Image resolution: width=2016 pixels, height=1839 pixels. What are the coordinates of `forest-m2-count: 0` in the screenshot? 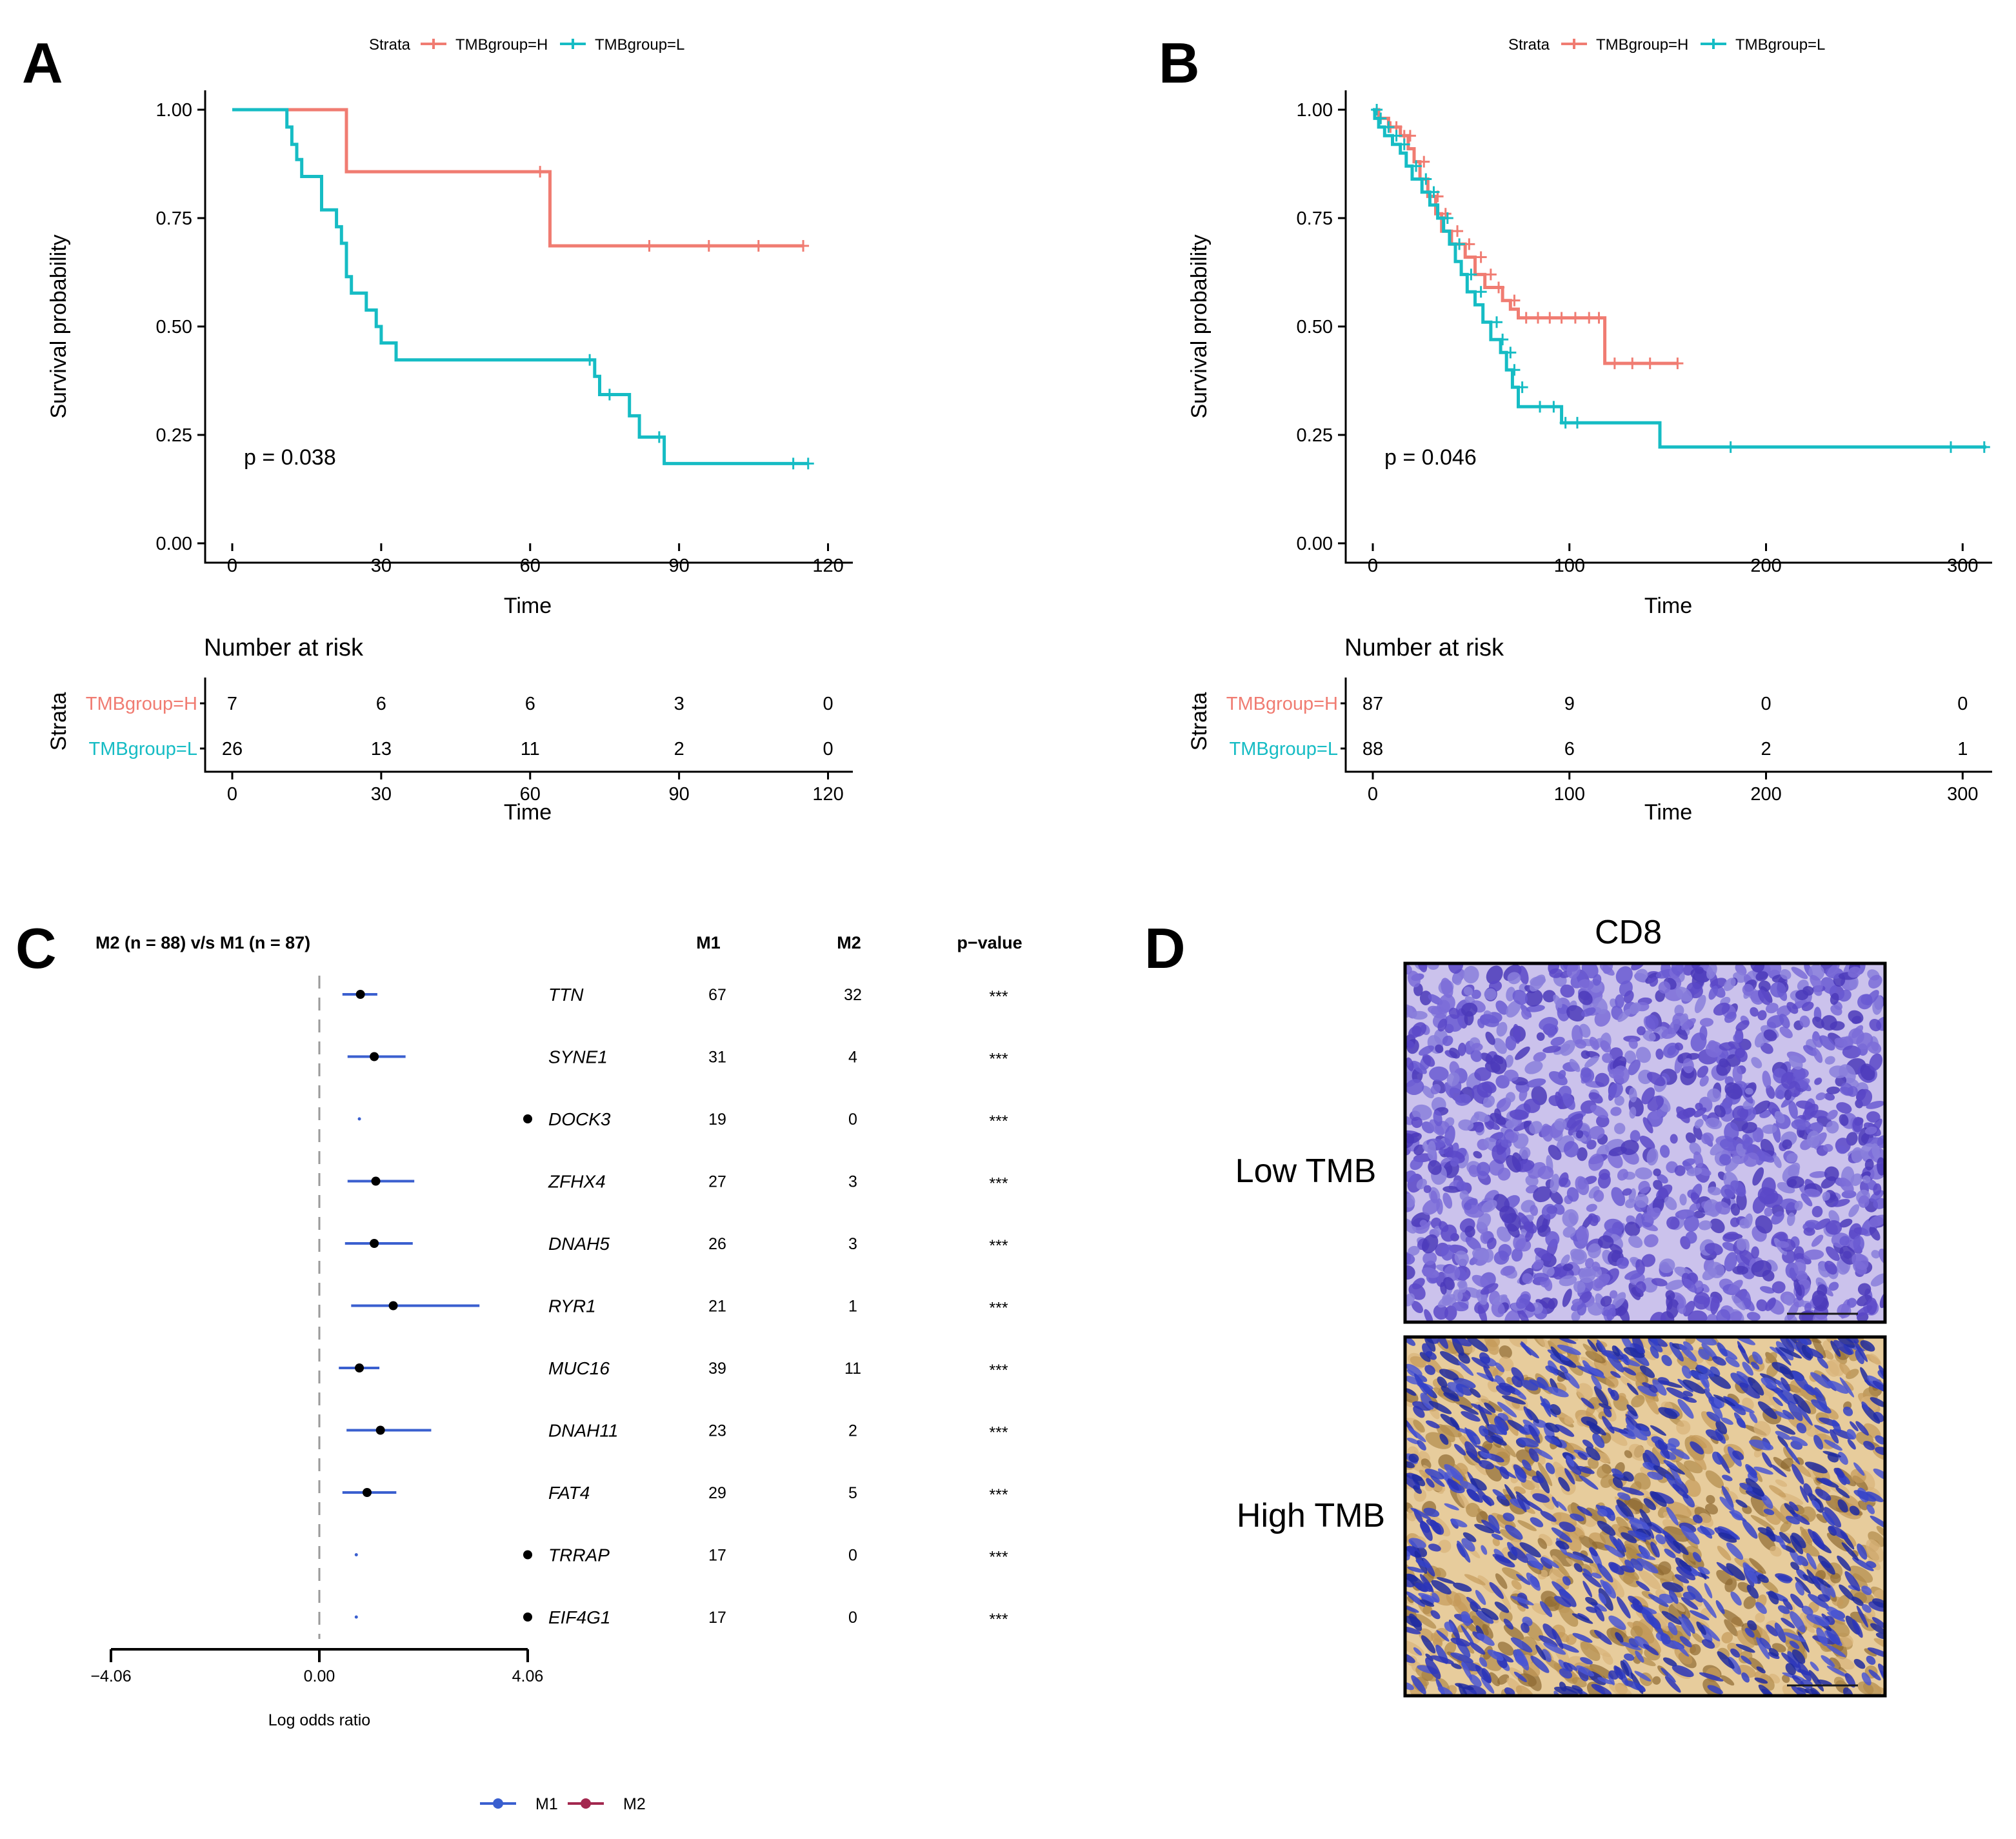 It's located at (852, 1556).